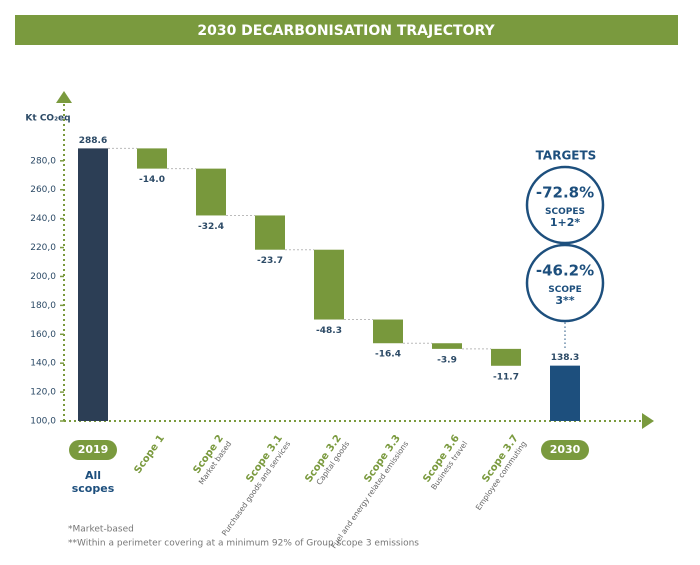 The width and height of the screenshot is (700, 565). What do you see at coordinates (211, 227) in the screenshot?
I see `value-label: -32.4` at bounding box center [211, 227].